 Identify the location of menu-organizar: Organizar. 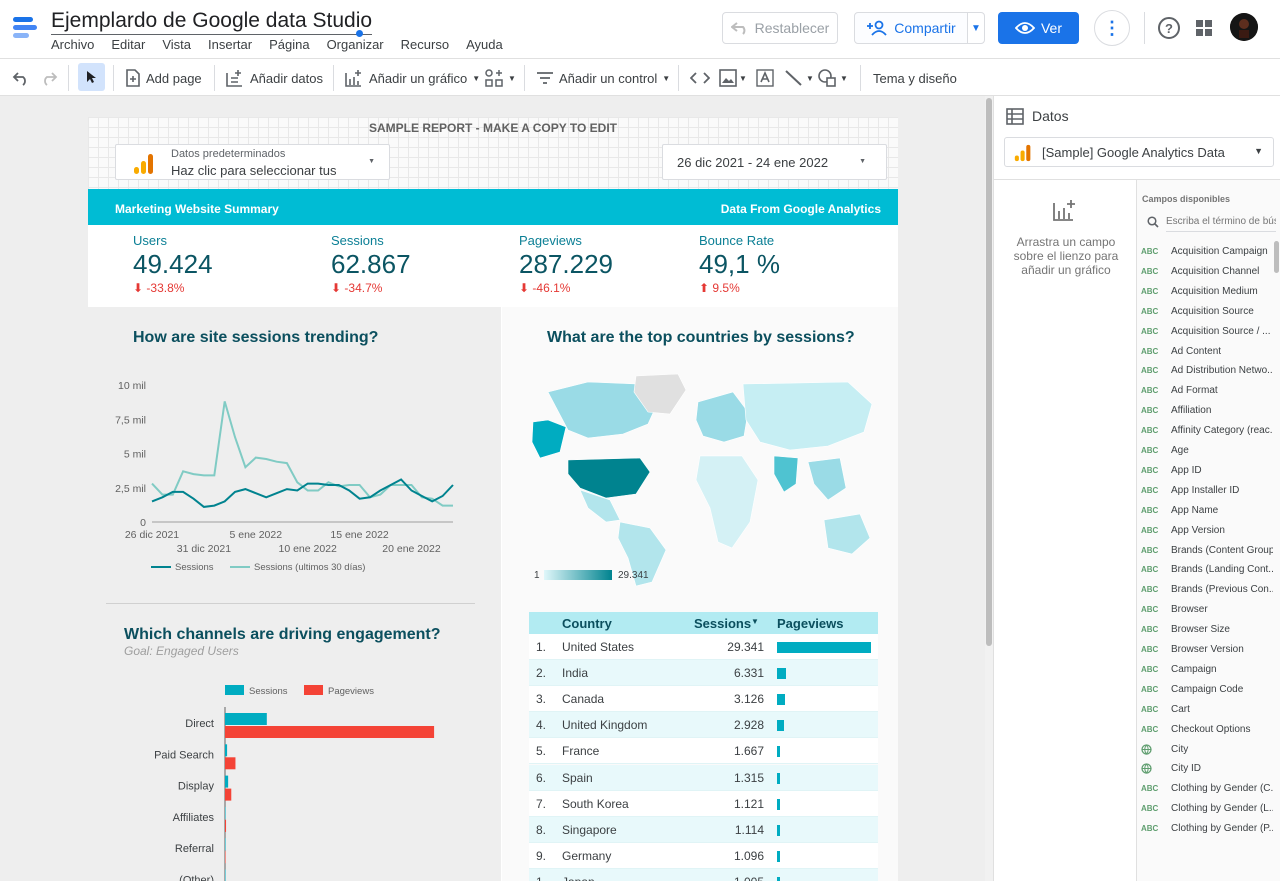
(355, 44).